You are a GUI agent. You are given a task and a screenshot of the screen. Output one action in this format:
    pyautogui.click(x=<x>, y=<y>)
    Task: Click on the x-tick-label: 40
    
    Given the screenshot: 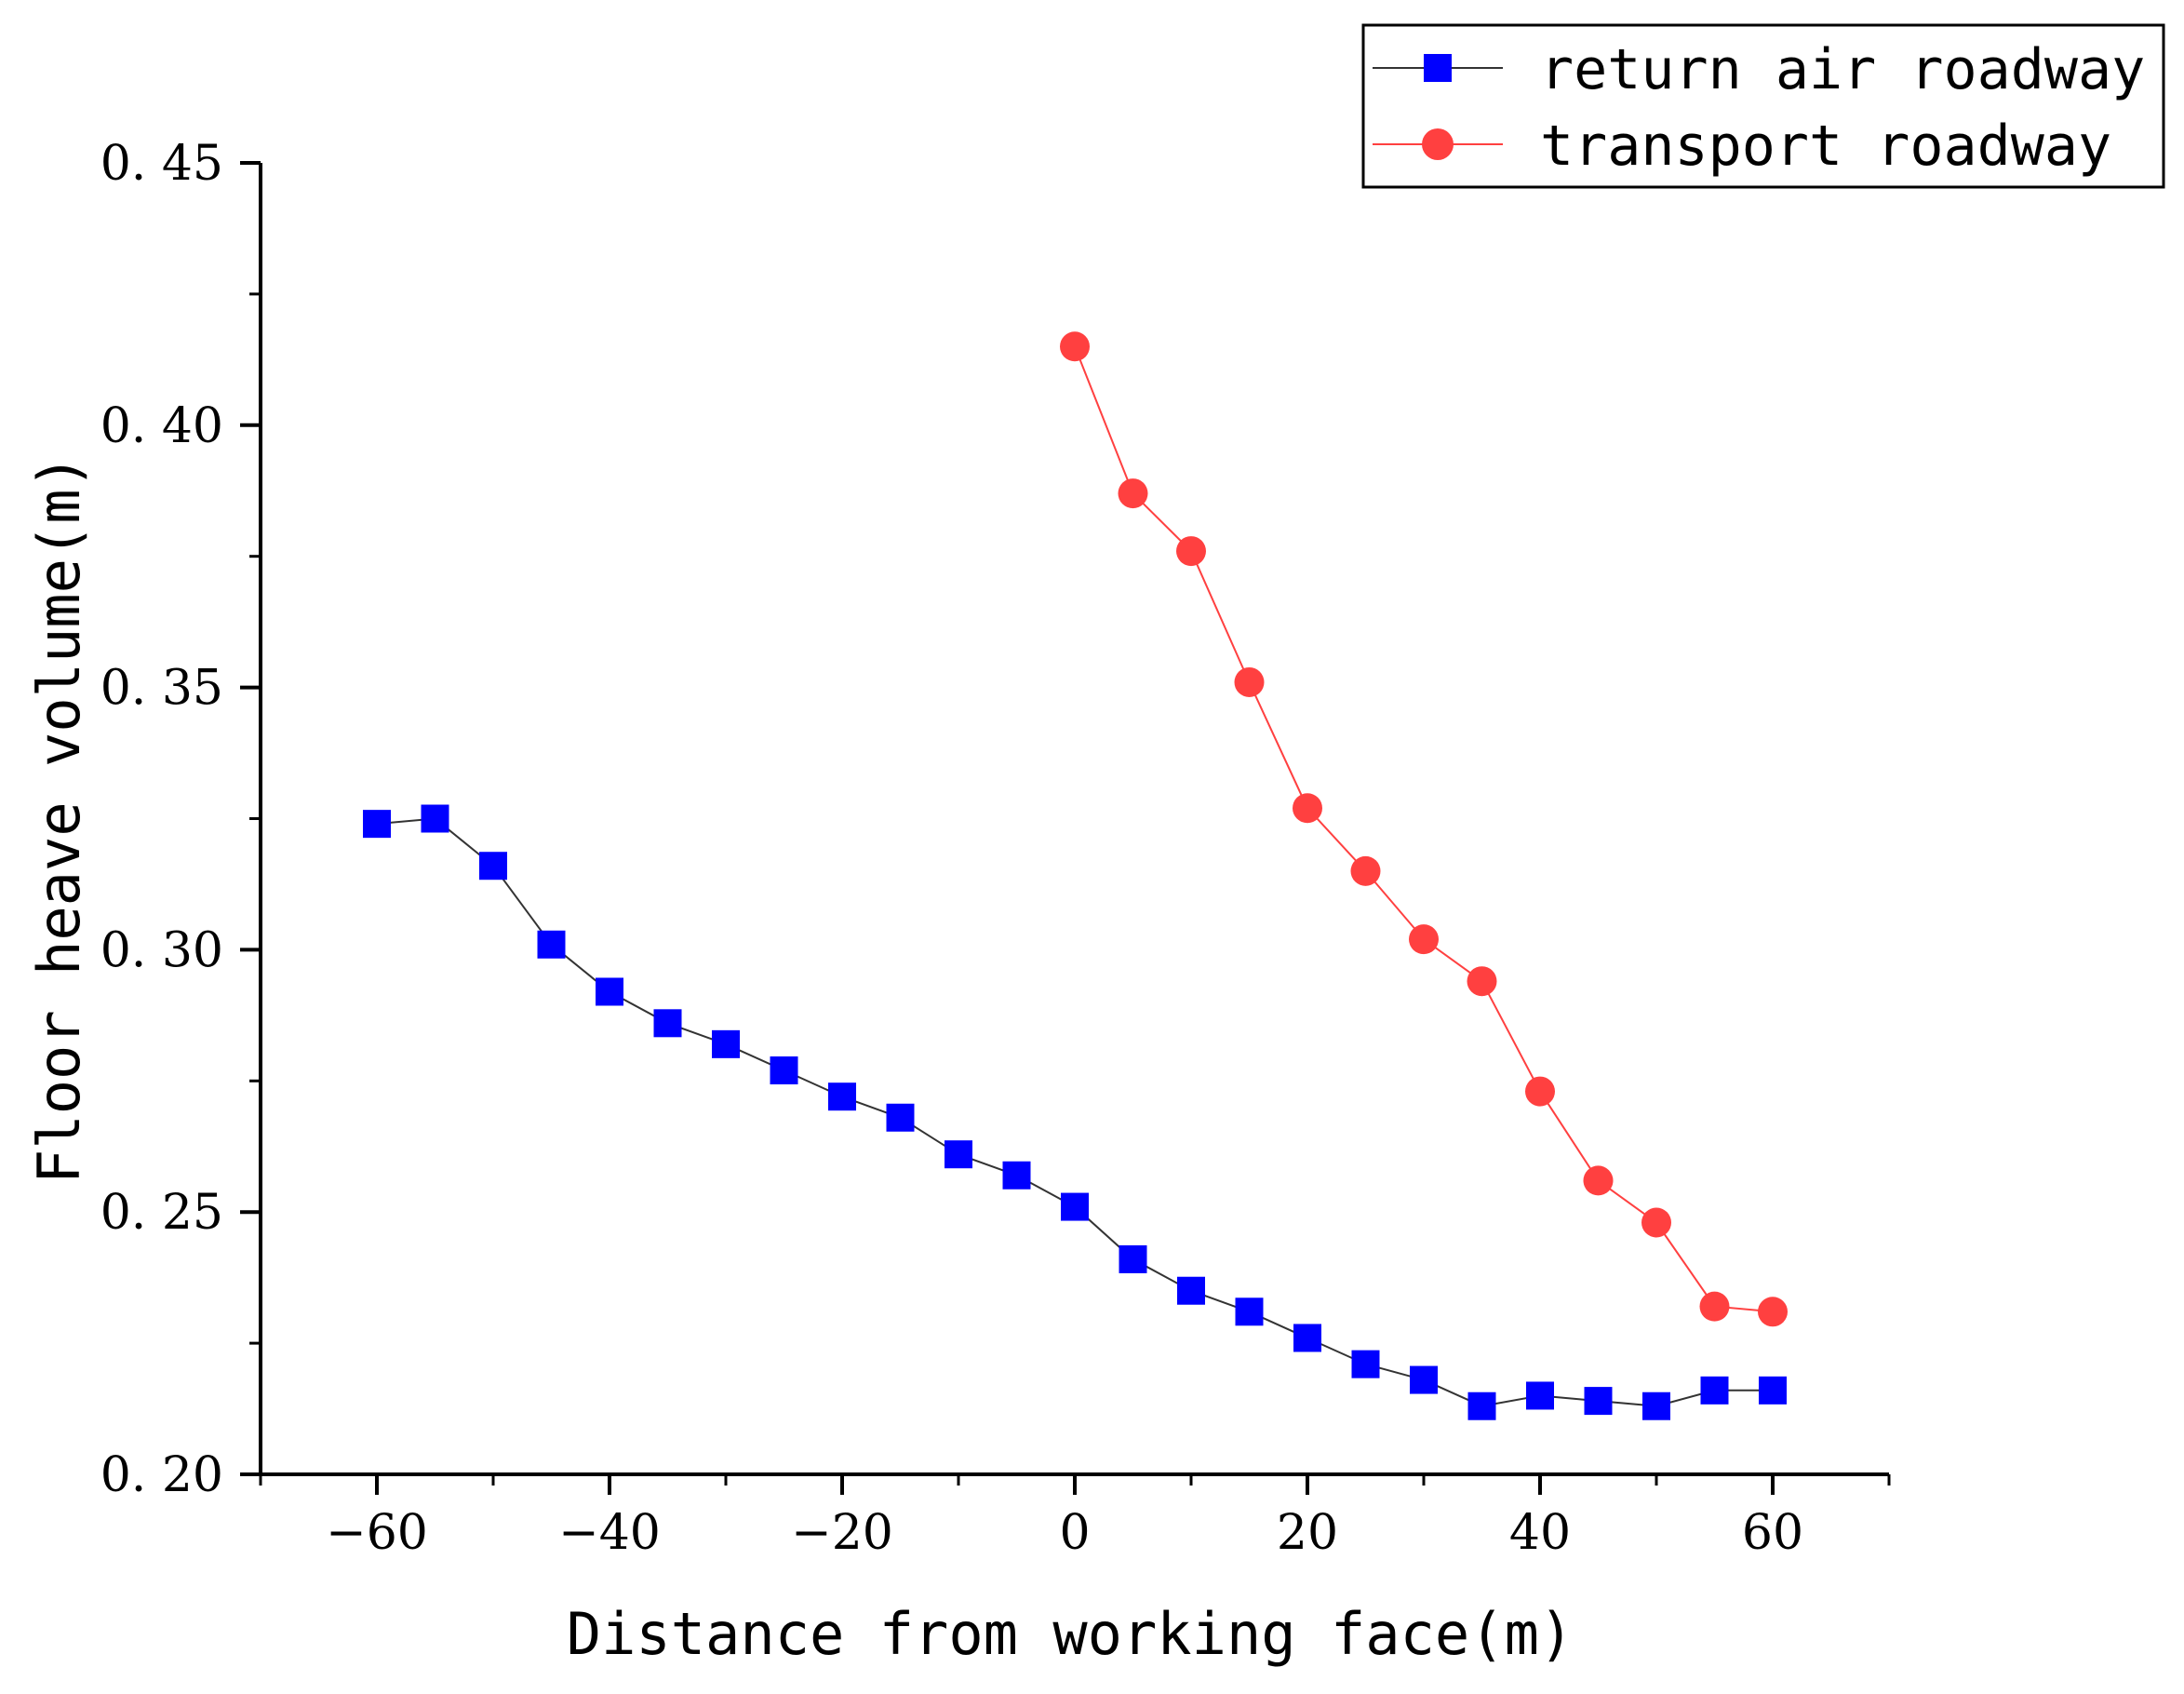 What is the action you would take?
    pyautogui.click(x=1540, y=1533)
    